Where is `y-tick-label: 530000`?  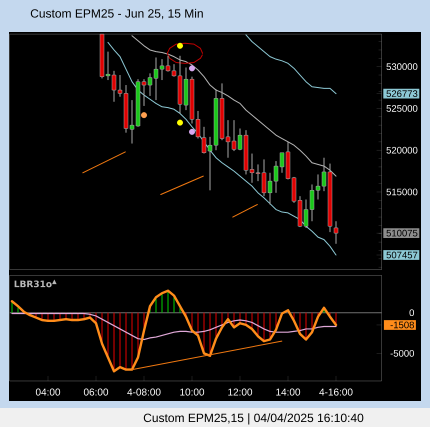 y-tick-label: 530000 is located at coordinates (402, 66).